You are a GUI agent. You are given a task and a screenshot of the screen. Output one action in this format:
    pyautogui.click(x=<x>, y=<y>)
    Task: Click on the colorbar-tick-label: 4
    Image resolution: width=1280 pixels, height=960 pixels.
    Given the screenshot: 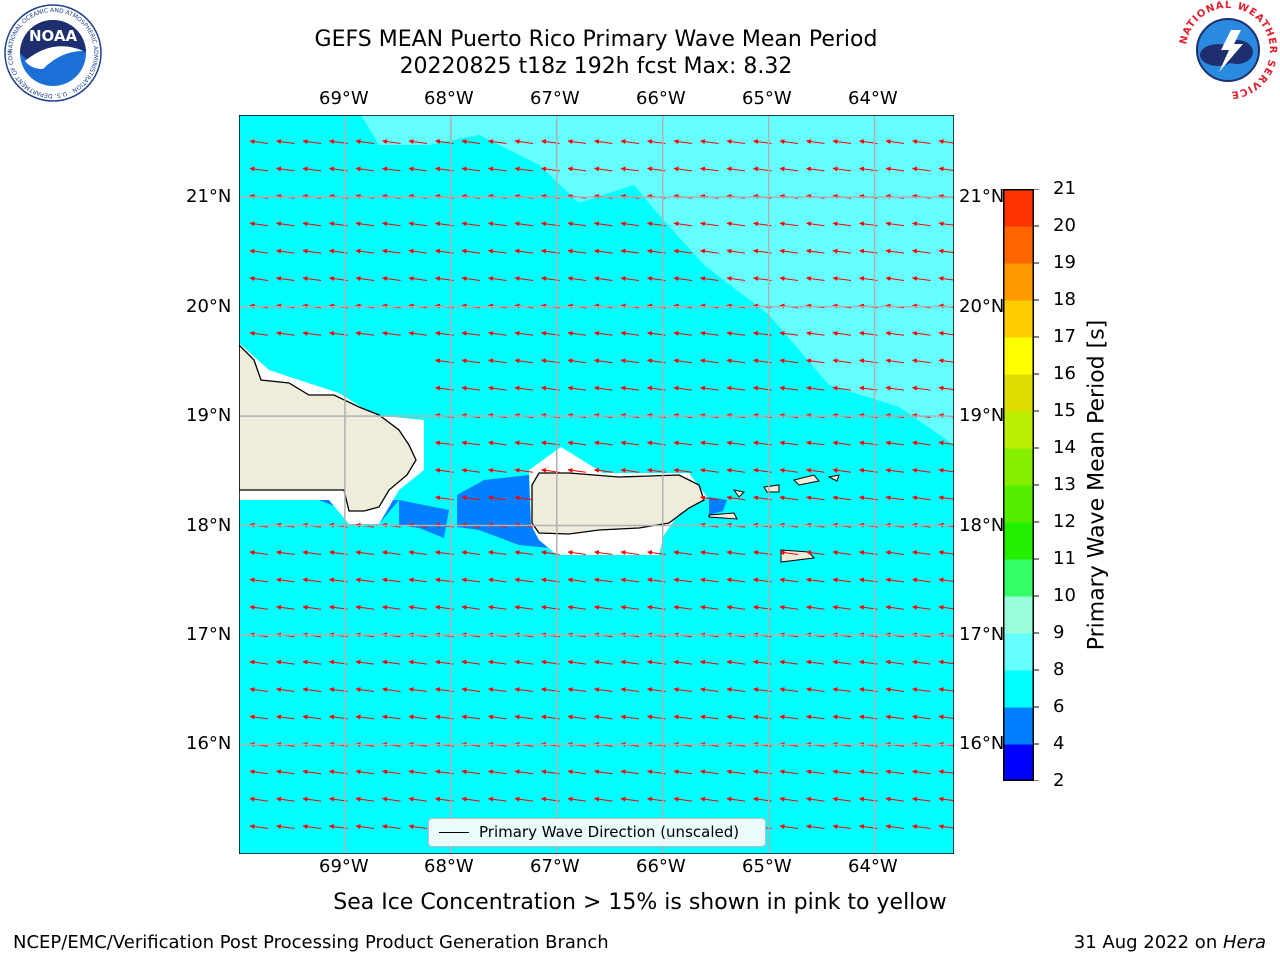 What is the action you would take?
    pyautogui.click(x=1059, y=743)
    